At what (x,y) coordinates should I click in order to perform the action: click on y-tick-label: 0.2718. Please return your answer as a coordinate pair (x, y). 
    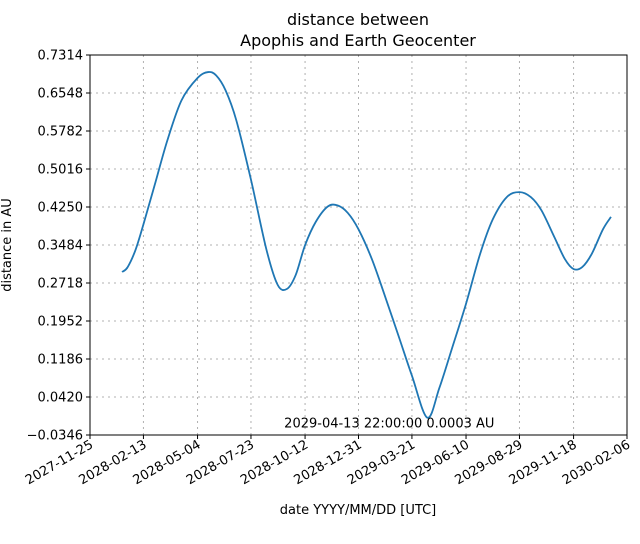
    Looking at the image, I should click on (61, 284).